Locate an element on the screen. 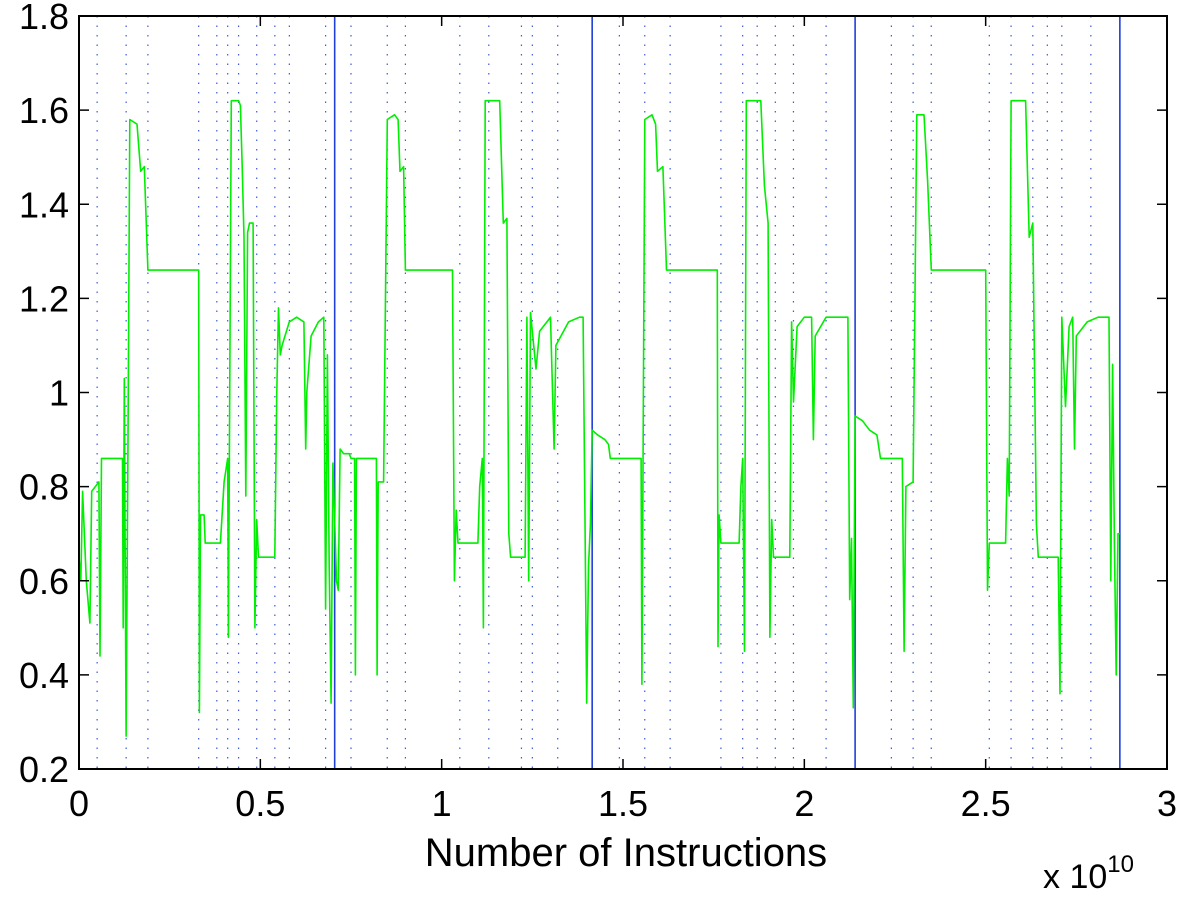 The height and width of the screenshot is (900, 1193). x-exponent-base: x 10 is located at coordinates (1075, 876).